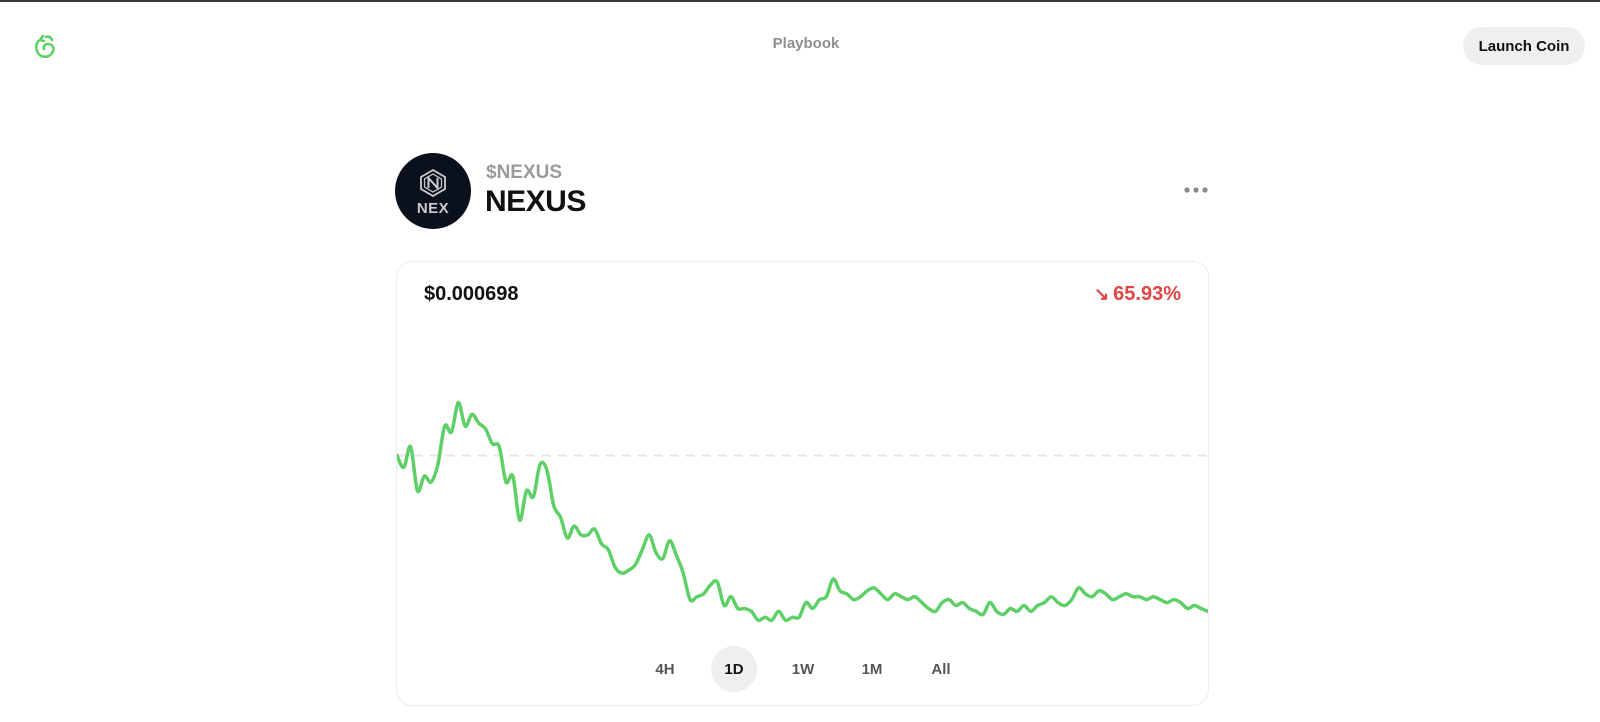 This screenshot has height=722, width=1600. I want to click on range-4h-button: 4H, so click(665, 669).